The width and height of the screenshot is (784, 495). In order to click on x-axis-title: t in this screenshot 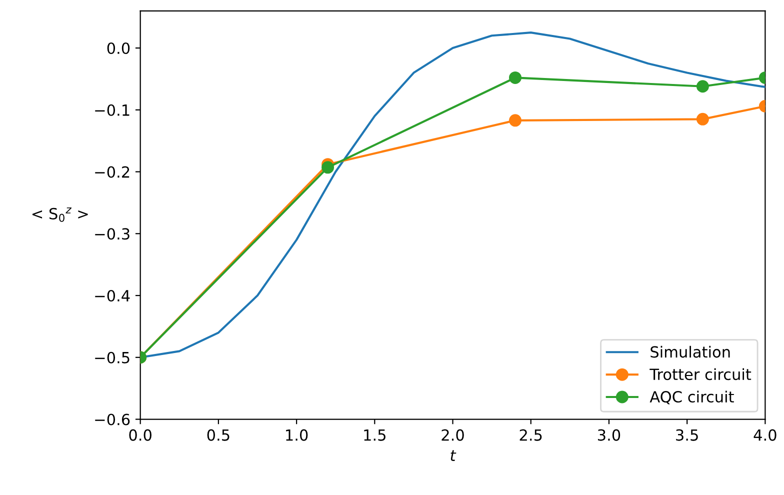, I will do `click(453, 455)`.